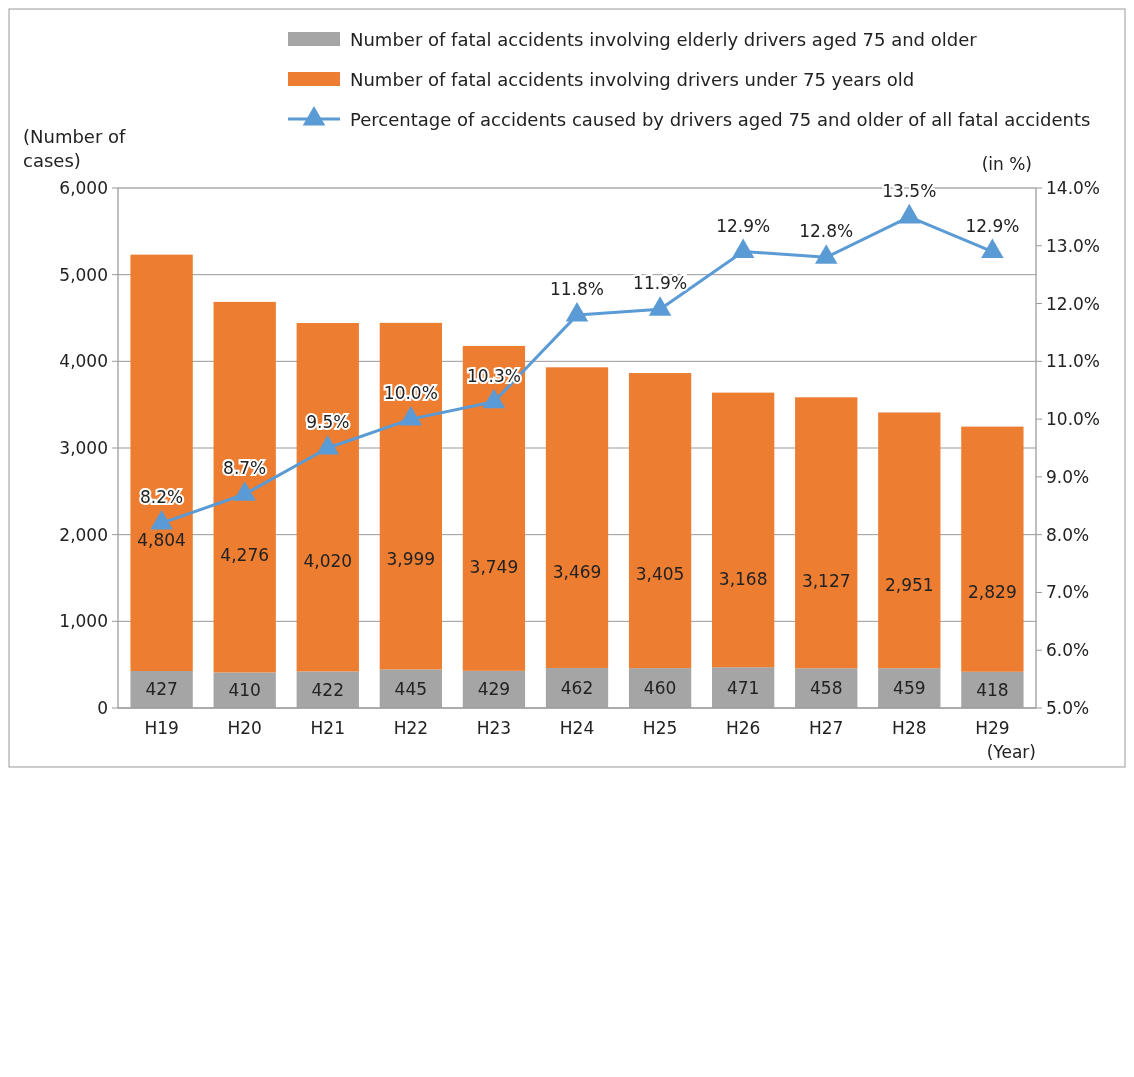 The image size is (1134, 1077). Describe the element at coordinates (992, 728) in the screenshot. I see `x-tick-label: H29` at that location.